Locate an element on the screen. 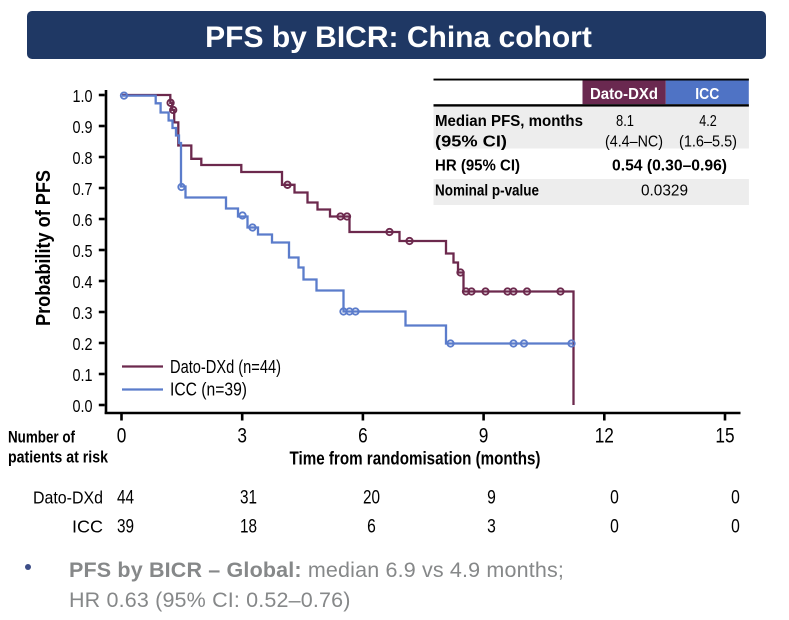 Image resolution: width=789 pixels, height=620 pixels. svg-text: (95% CI) is located at coordinates (471, 142).